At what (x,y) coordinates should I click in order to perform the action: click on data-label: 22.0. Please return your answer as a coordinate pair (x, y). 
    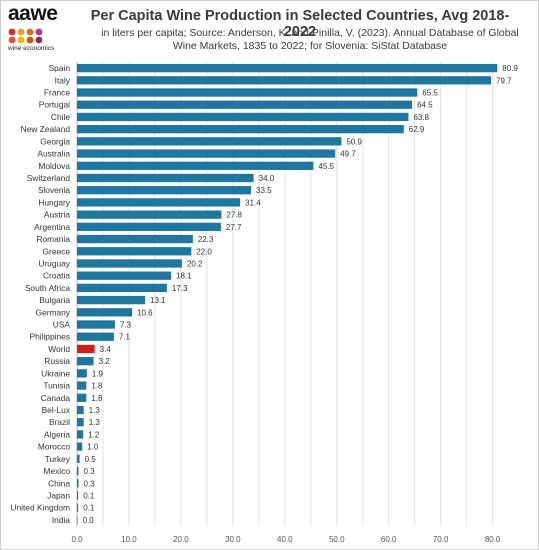
    Looking at the image, I should click on (204, 251).